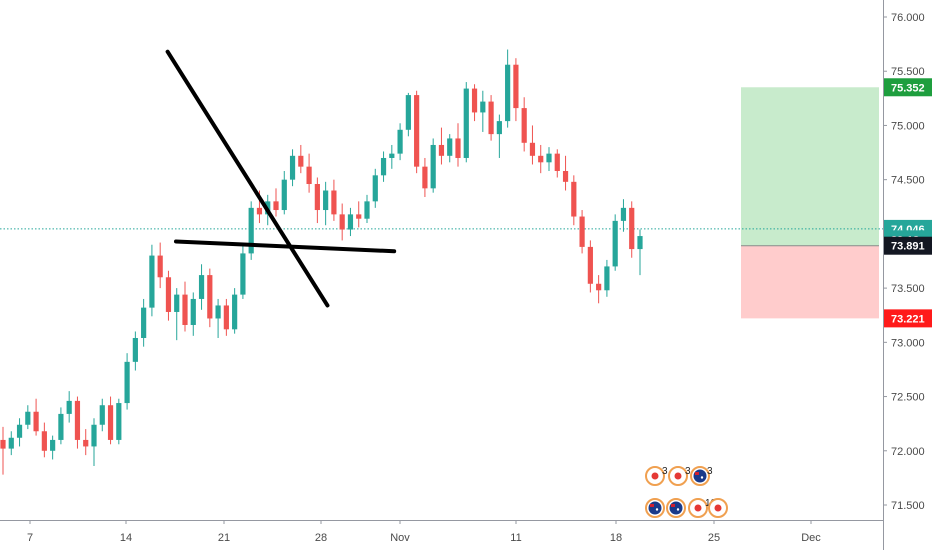 The width and height of the screenshot is (932, 550). I want to click on time-axis: 7 14 21 28 Nov 11 18 25 Dec, so click(424, 532).